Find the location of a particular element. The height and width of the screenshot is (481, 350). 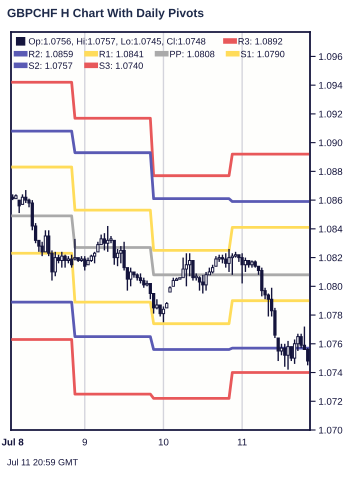

legend-label: R3: 1.0892 is located at coordinates (260, 41).